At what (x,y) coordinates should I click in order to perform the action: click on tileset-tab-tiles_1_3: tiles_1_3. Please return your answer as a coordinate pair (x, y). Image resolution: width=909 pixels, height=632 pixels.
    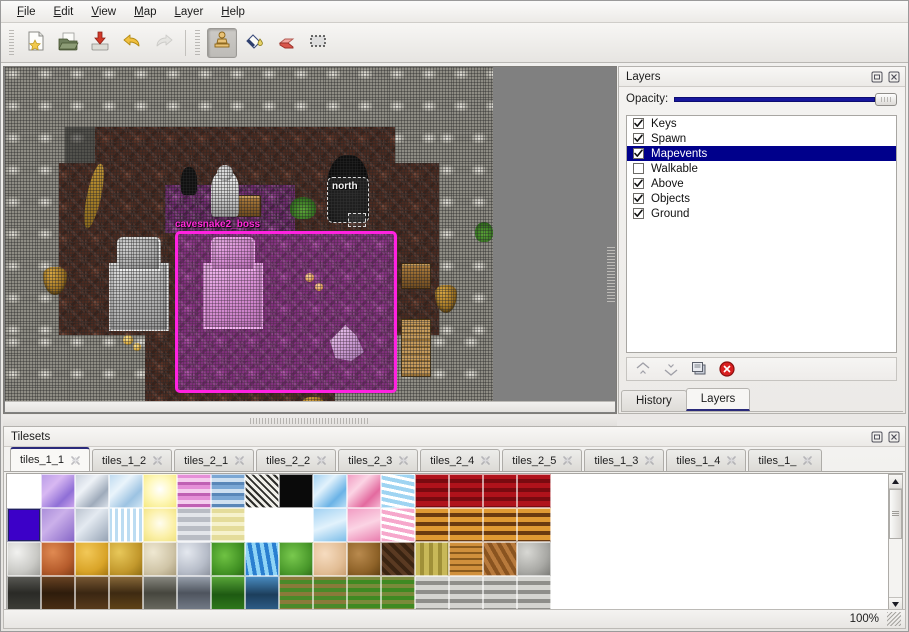
    Looking at the image, I should click on (624, 460).